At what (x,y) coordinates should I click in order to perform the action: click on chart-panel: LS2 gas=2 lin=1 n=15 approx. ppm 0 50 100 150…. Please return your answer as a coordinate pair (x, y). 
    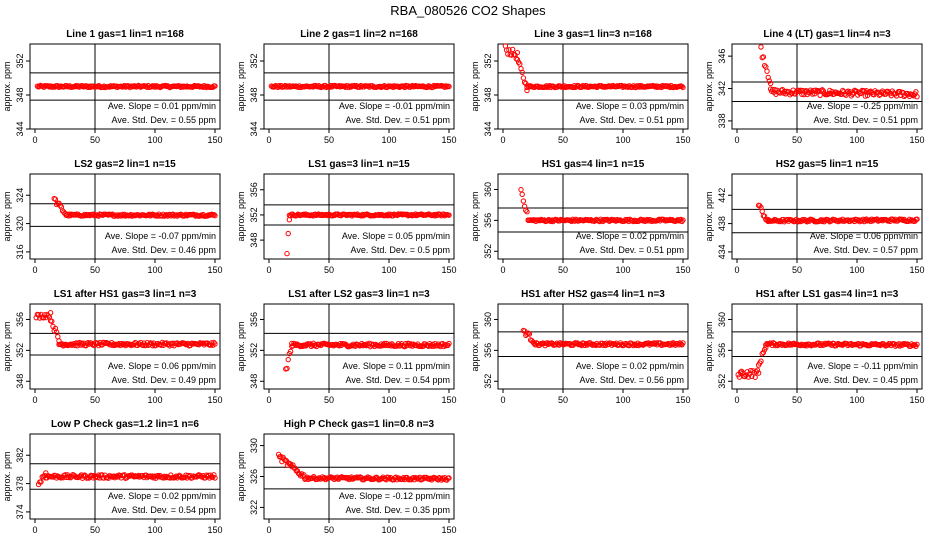
    Looking at the image, I should click on (112, 217).